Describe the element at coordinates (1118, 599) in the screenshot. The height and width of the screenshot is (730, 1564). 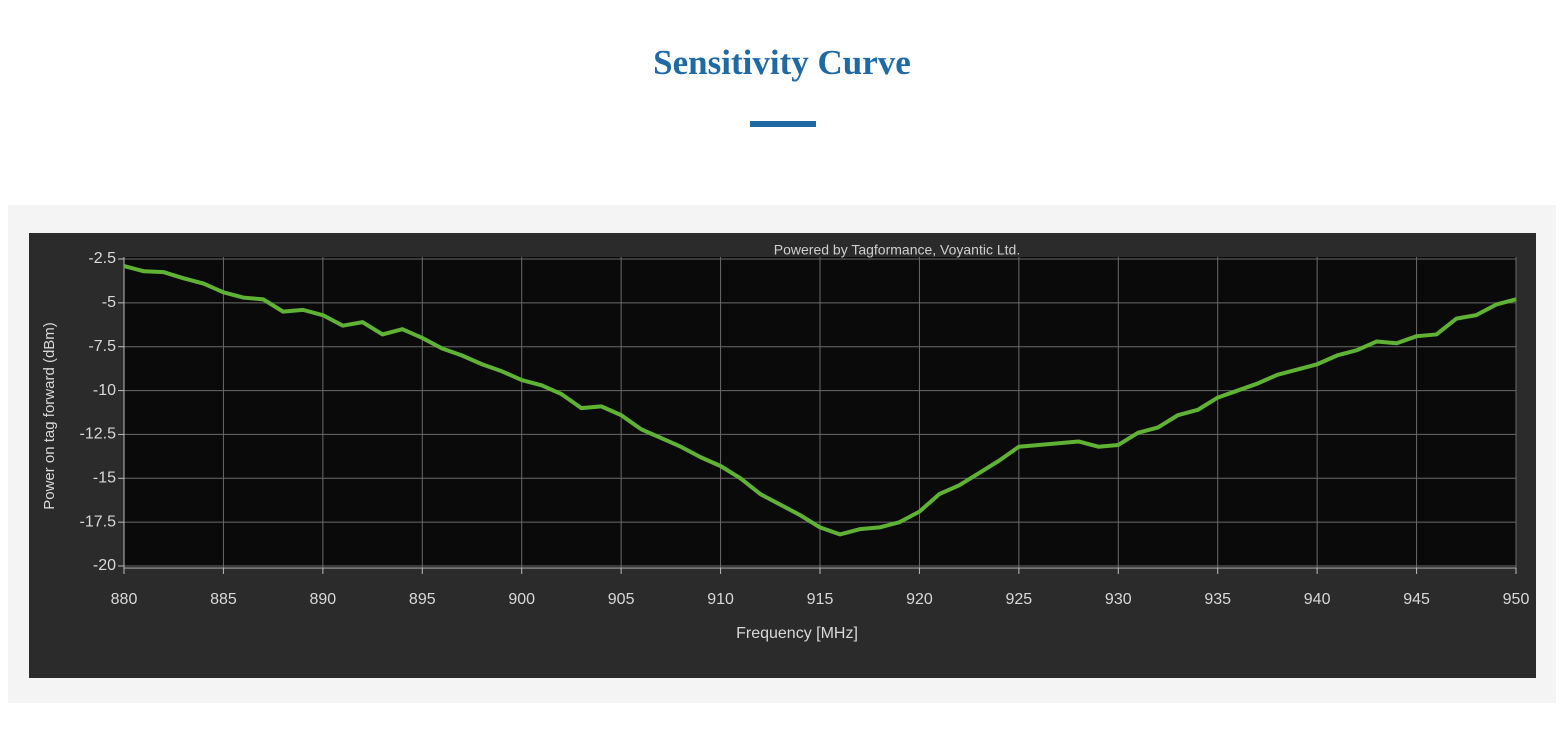
I see `x-tick-label: 930` at that location.